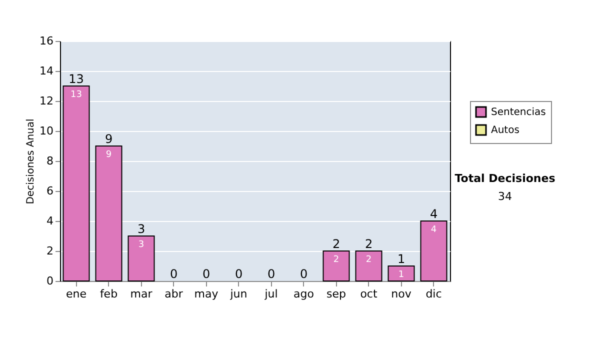 This screenshot has height=340, width=600. Describe the element at coordinates (174, 294) in the screenshot. I see `x-tick-label: abr` at that location.